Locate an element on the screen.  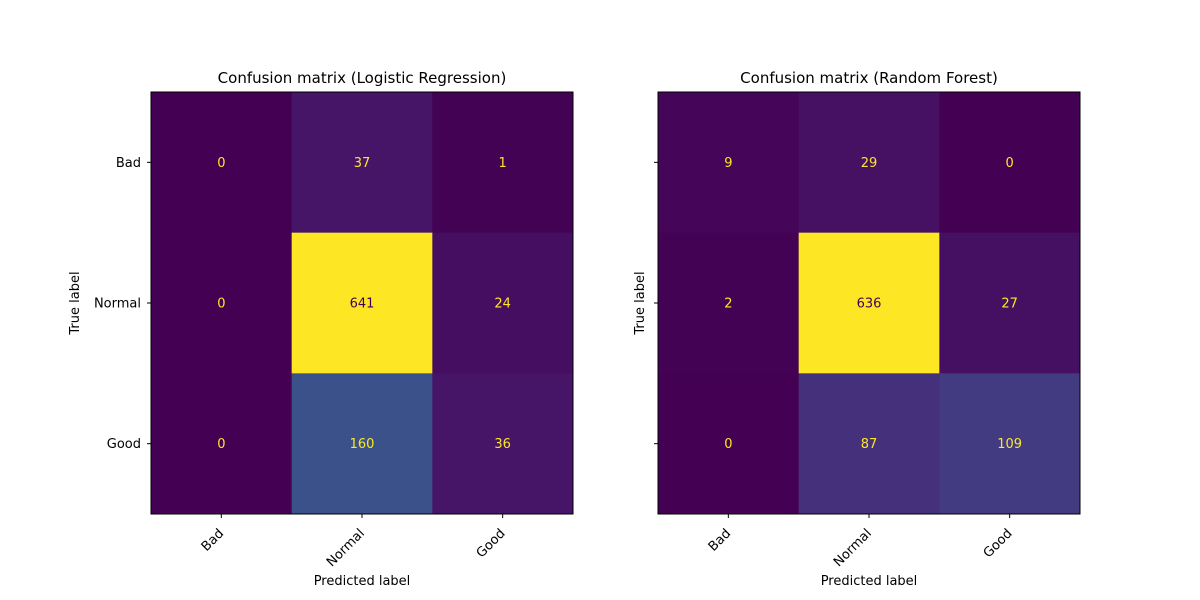
cell-value-label: 27 is located at coordinates (1009, 304).